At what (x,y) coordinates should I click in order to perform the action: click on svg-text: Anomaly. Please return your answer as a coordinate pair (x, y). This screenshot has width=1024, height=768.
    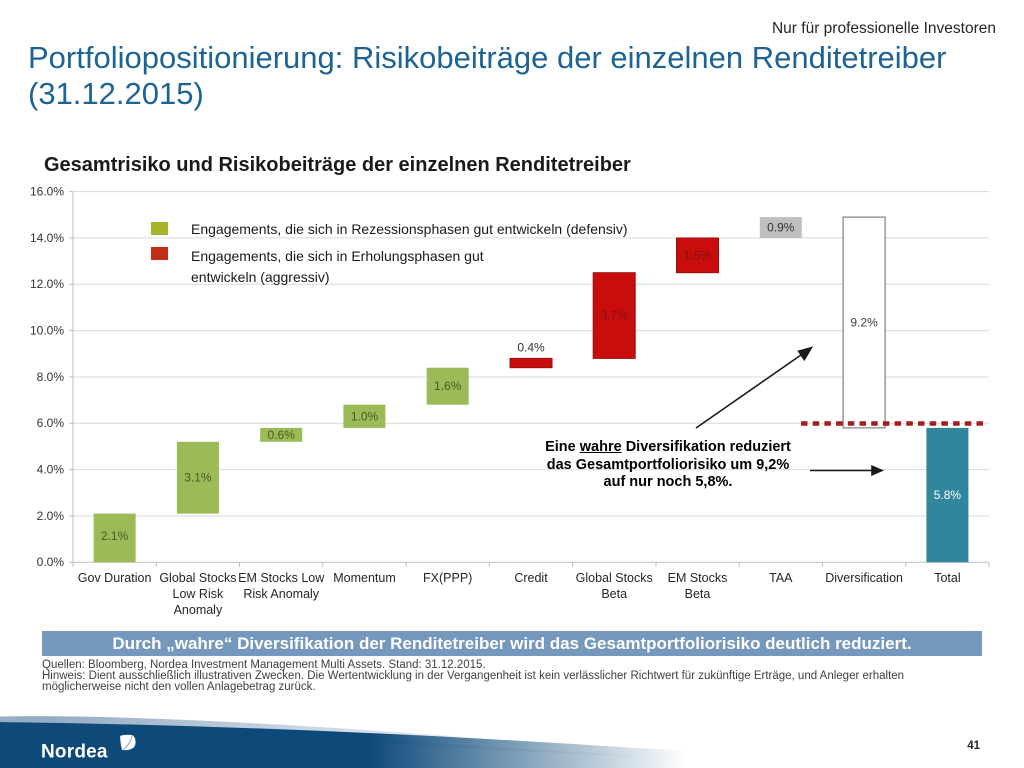
    Looking at the image, I should click on (198, 610).